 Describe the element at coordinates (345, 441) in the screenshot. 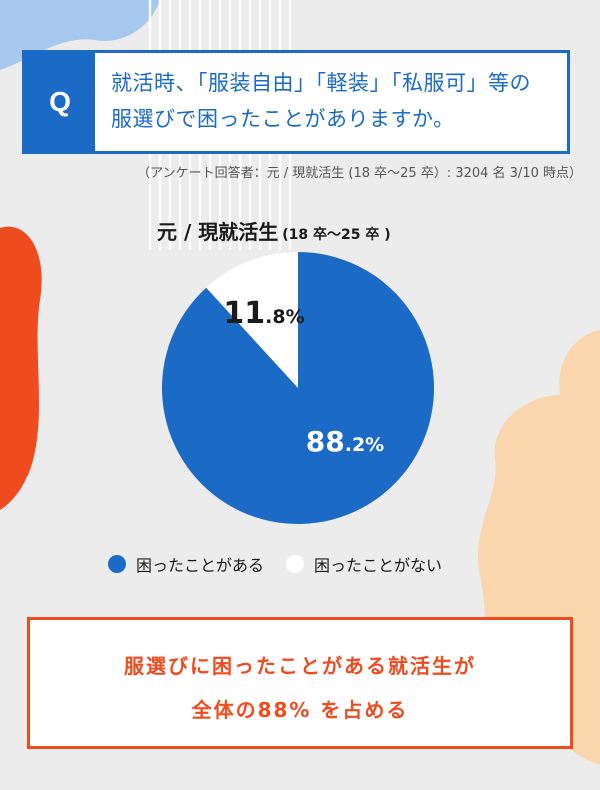

I see `slice-label-yes: 88.2%` at that location.